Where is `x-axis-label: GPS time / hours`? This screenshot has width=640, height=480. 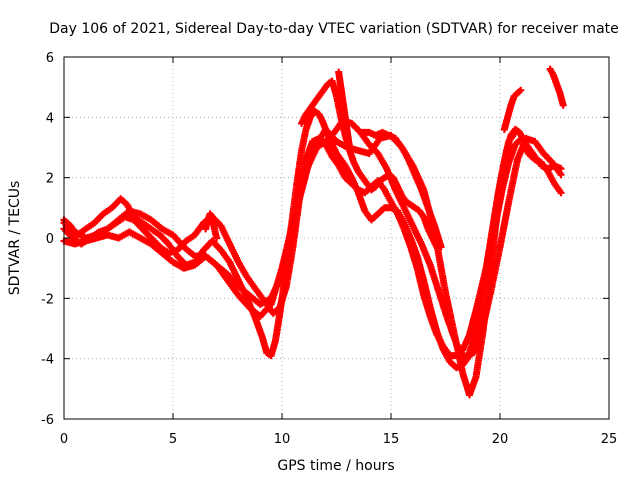
x-axis-label: GPS time / hours is located at coordinates (335, 466).